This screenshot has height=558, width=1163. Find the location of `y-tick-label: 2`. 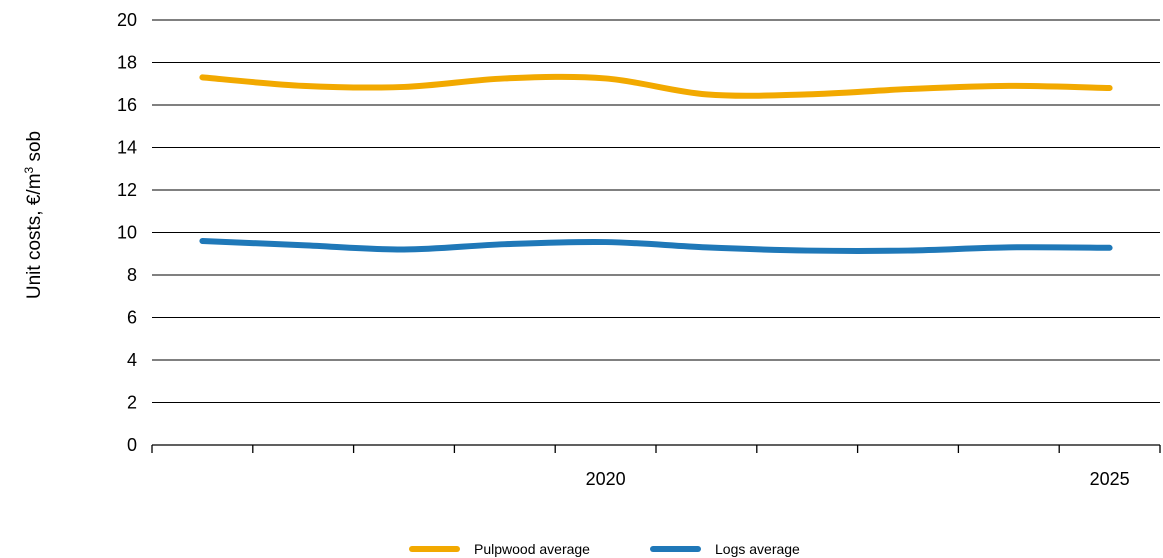

y-tick-label: 2 is located at coordinates (132, 403).